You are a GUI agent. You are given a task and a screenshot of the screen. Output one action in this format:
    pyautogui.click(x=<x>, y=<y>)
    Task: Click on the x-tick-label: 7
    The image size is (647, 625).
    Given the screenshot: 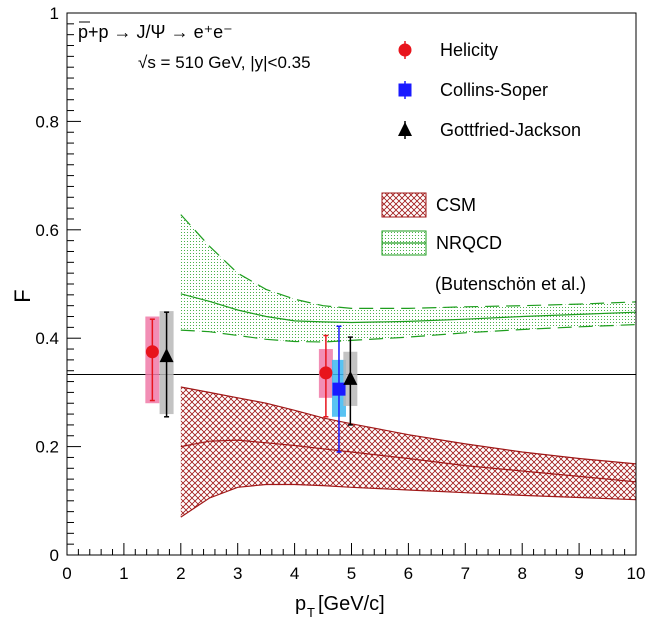 What is the action you would take?
    pyautogui.click(x=465, y=573)
    